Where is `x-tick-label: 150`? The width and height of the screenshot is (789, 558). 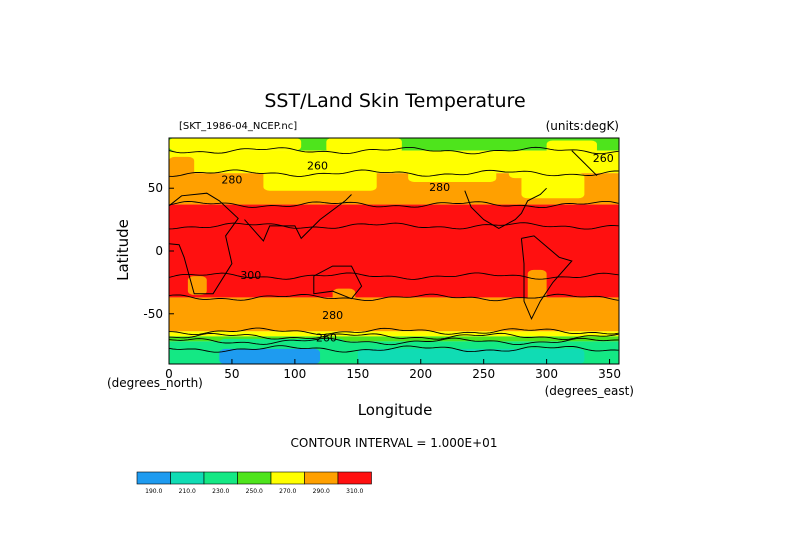 x-tick-label: 150 is located at coordinates (357, 374).